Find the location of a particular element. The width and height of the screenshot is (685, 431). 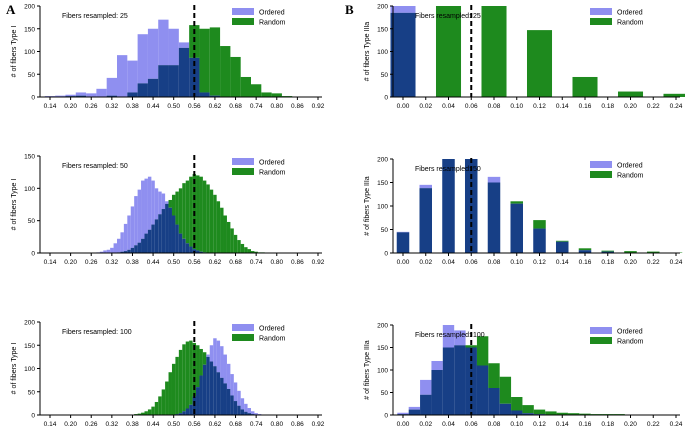

x-tick-label: 0.18 is located at coordinates (607, 424).